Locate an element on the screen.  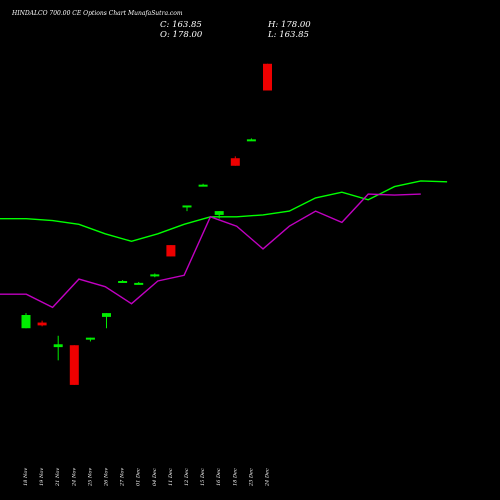
x-tick-label: 25 Nov is located at coordinates (90, 477).